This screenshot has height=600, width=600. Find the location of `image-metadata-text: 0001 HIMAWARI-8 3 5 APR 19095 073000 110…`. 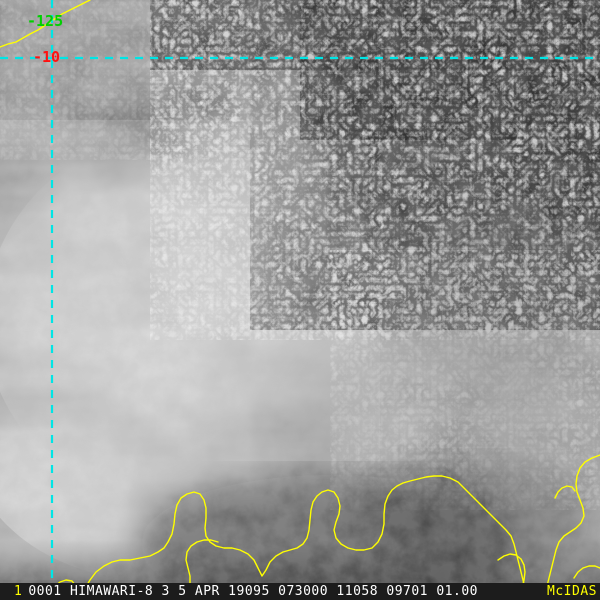

image-metadata-text: 0001 HIMAWARI-8 3 5 APR 19095 073000 110… is located at coordinates (253, 591).